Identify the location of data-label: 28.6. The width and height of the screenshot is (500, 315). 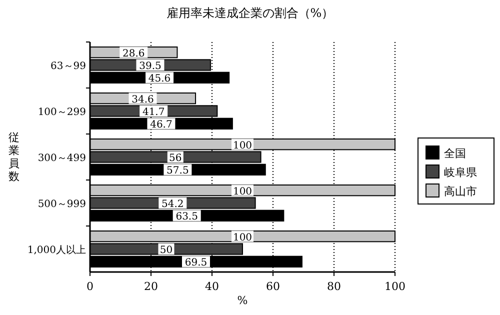
(133, 54).